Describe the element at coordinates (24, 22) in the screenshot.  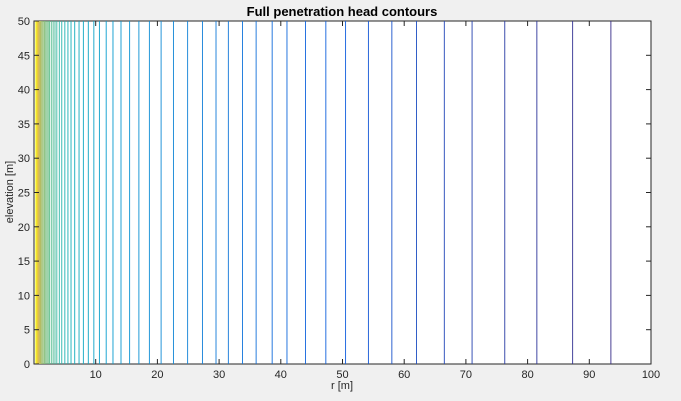
I see `y-tick-label: 50` at that location.